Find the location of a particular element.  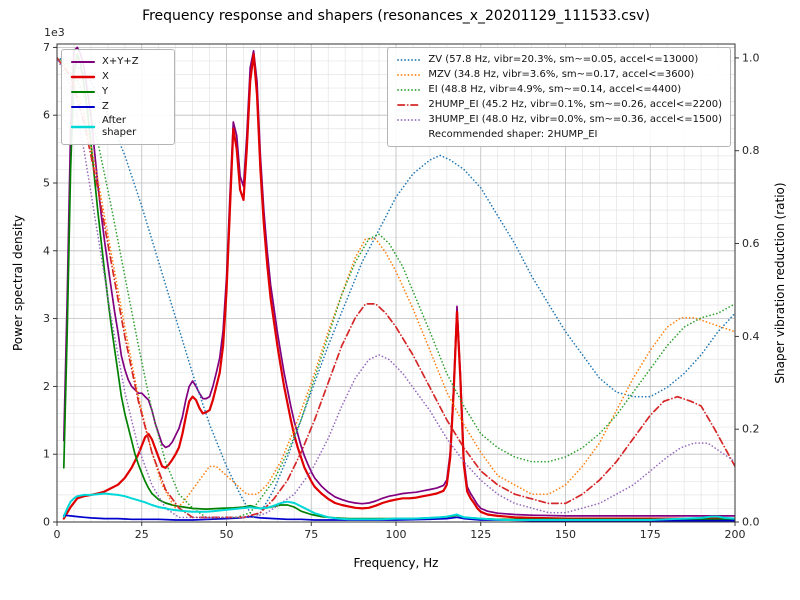

y-tick-label-right: 0.2 is located at coordinates (751, 429).